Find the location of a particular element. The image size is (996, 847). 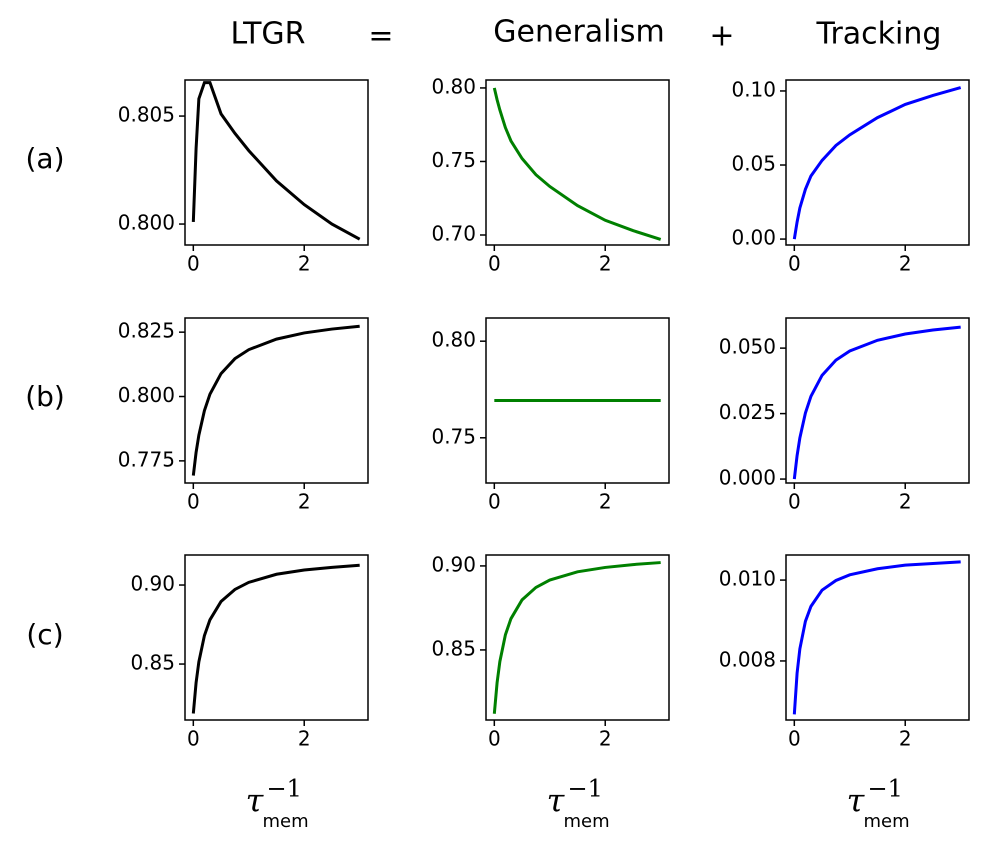

y-tick-label: 0.025 is located at coordinates (747, 412).